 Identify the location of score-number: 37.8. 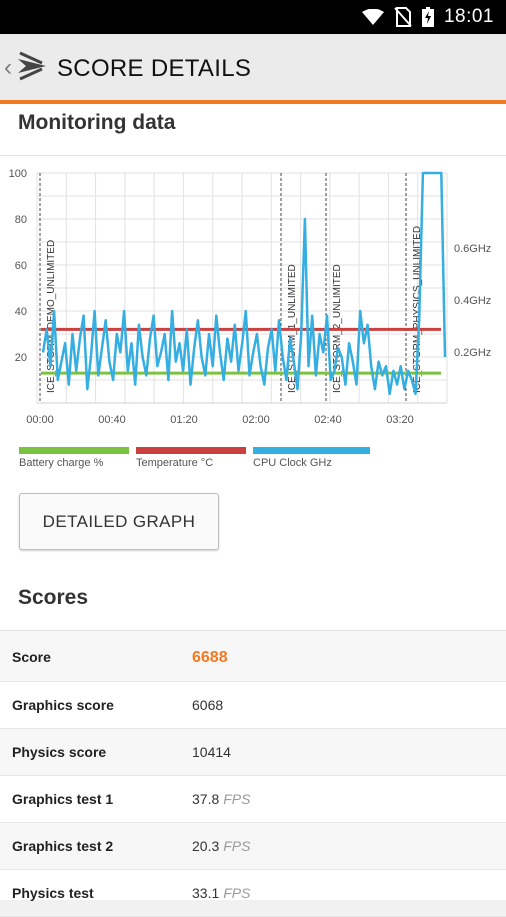
(206, 799).